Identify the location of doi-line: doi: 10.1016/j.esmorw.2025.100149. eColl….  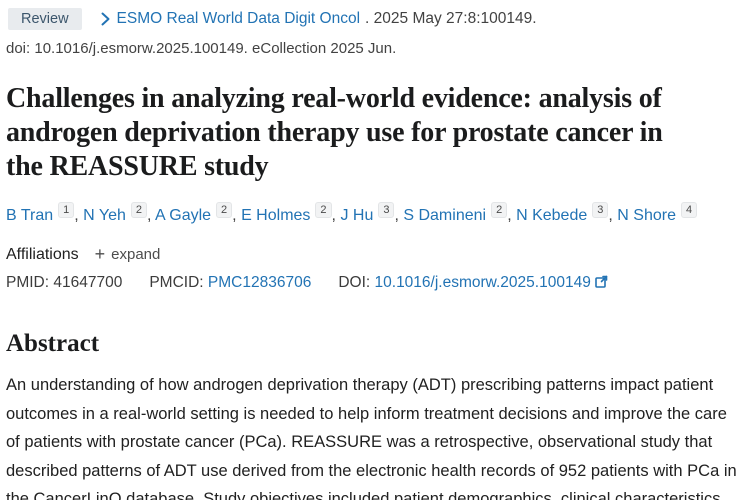
(201, 48).